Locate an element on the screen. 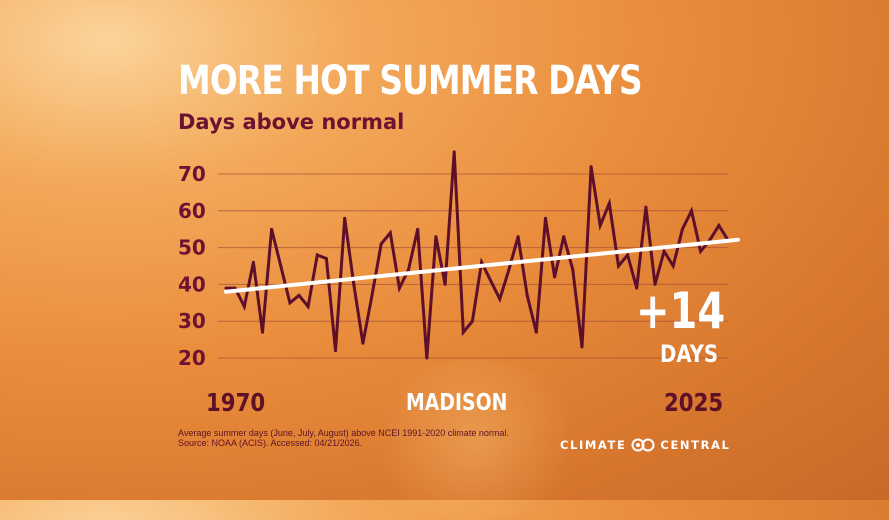 This screenshot has width=889, height=520. y-tick-label: 30 is located at coordinates (192, 321).